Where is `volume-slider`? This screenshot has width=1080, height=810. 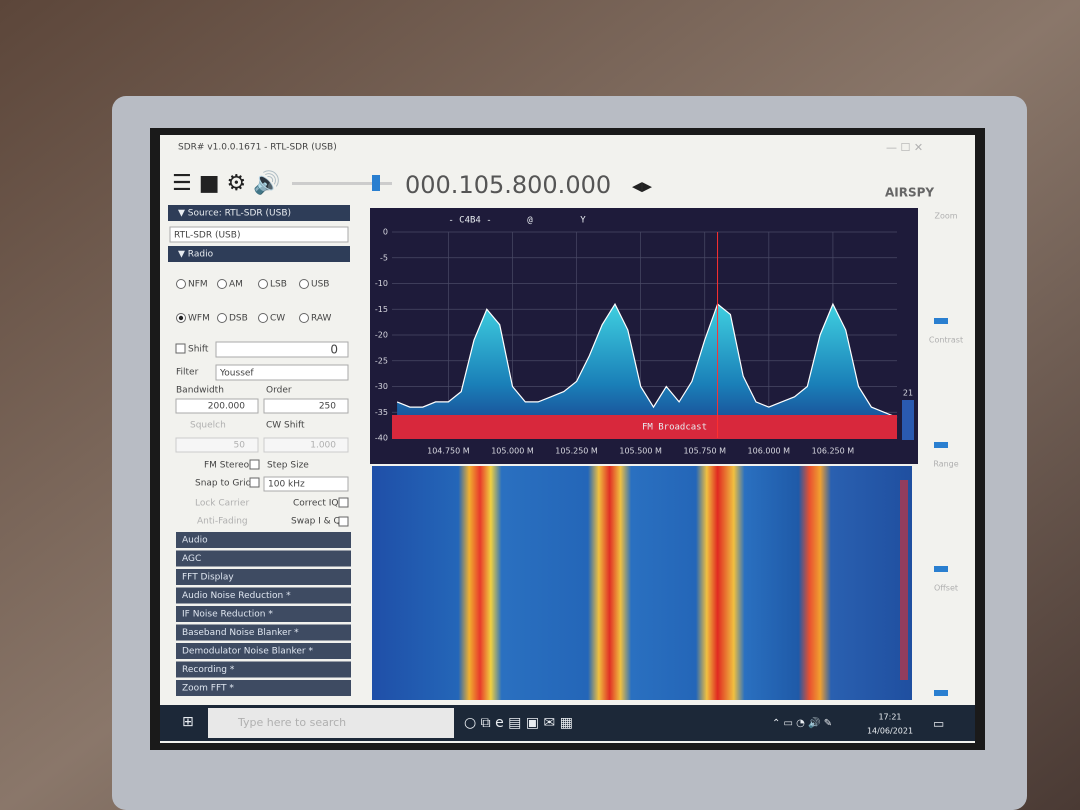 volume-slider is located at coordinates (342, 183).